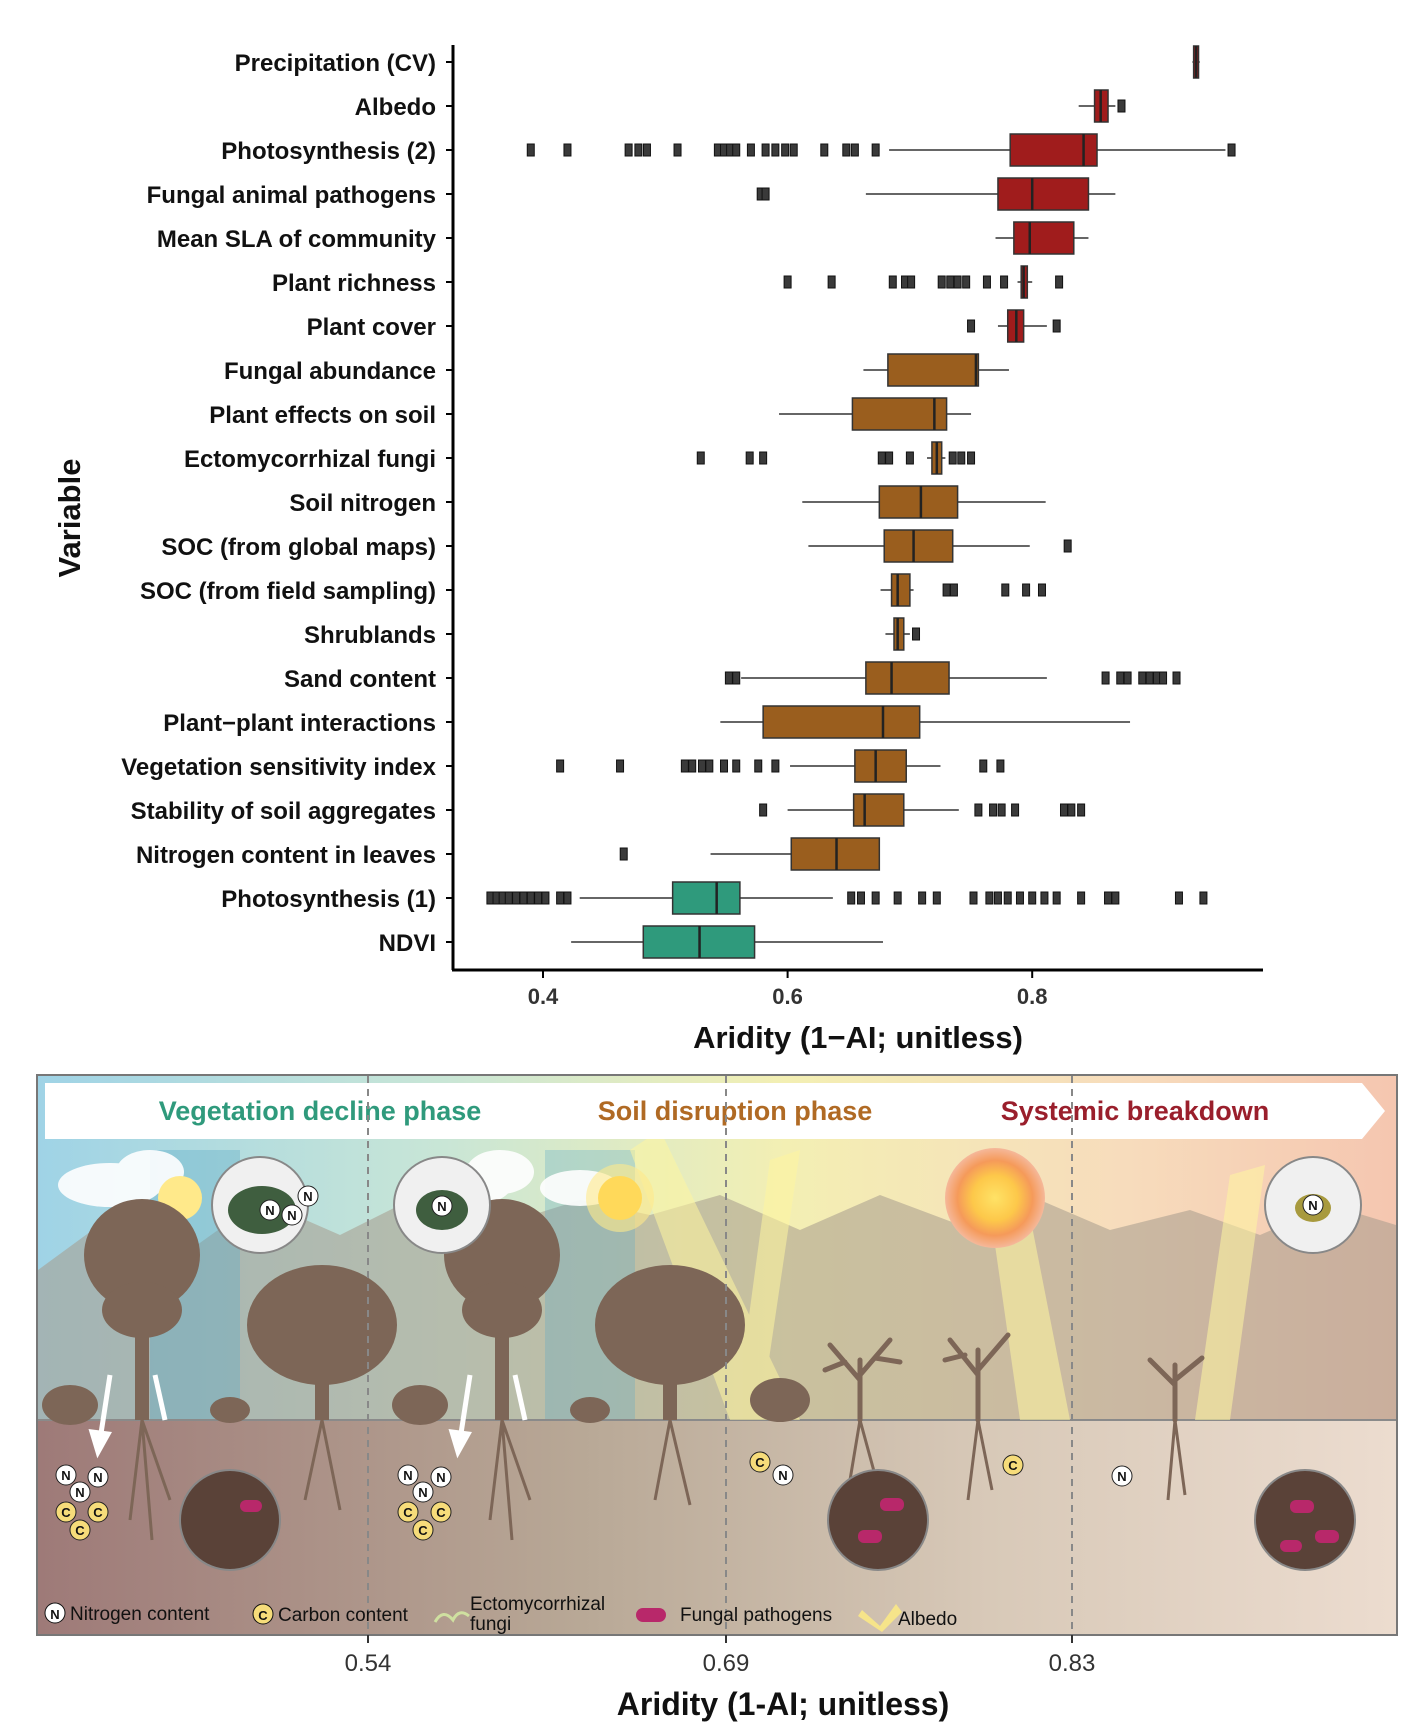  What do you see at coordinates (278, 767) in the screenshot?
I see `category-label: Vegetation sensitivity index` at bounding box center [278, 767].